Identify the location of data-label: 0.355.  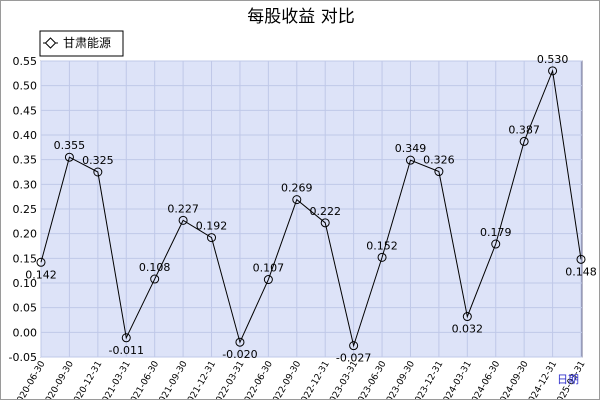
(70, 145).